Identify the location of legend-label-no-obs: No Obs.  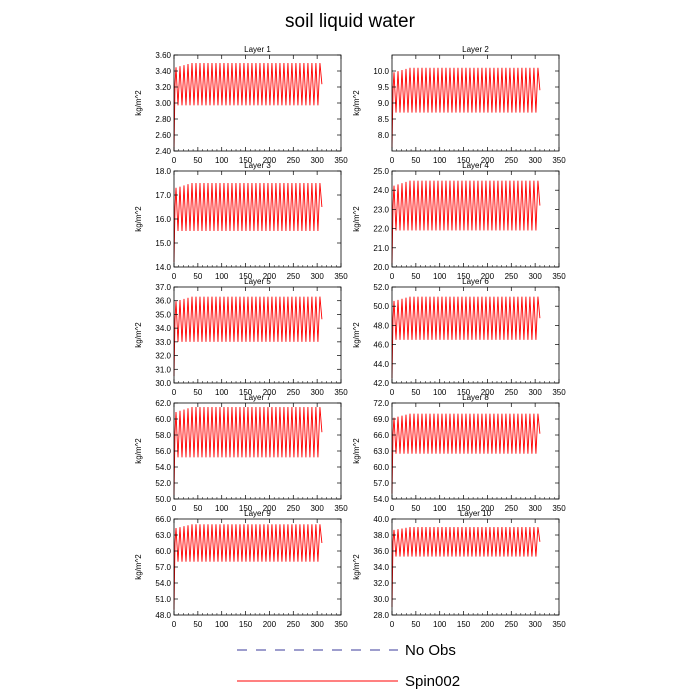
(430, 650).